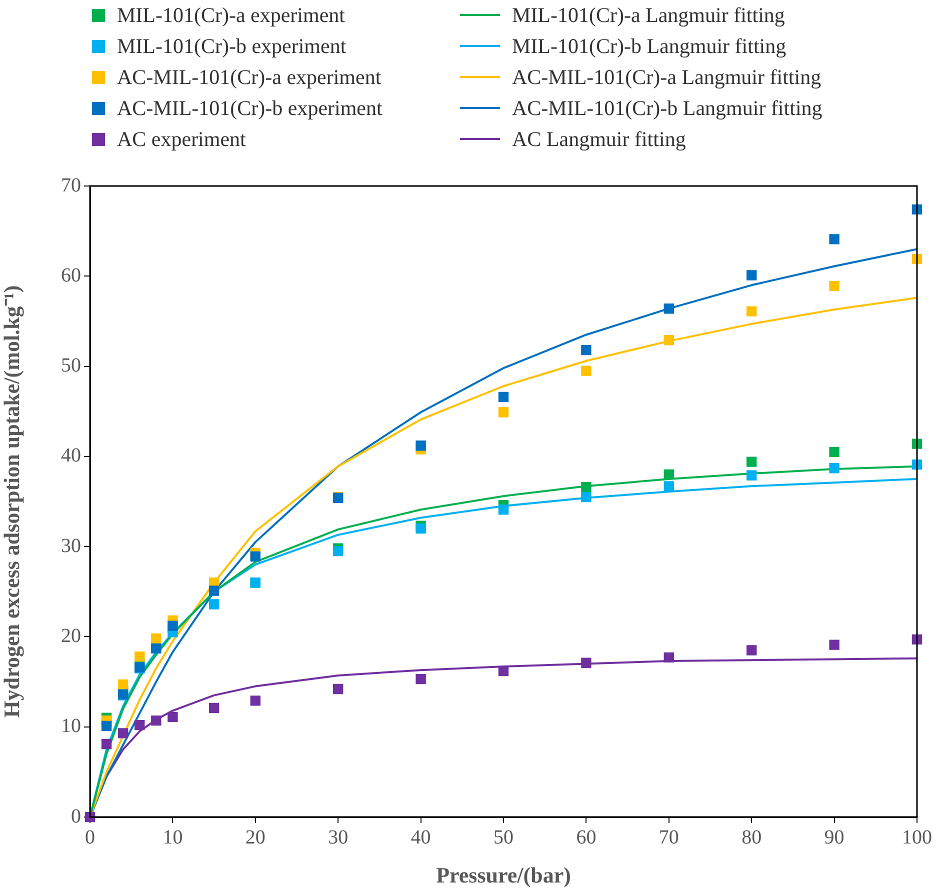 This screenshot has width=938, height=892. Describe the element at coordinates (71, 455) in the screenshot. I see `y-tick-label: 40` at that location.